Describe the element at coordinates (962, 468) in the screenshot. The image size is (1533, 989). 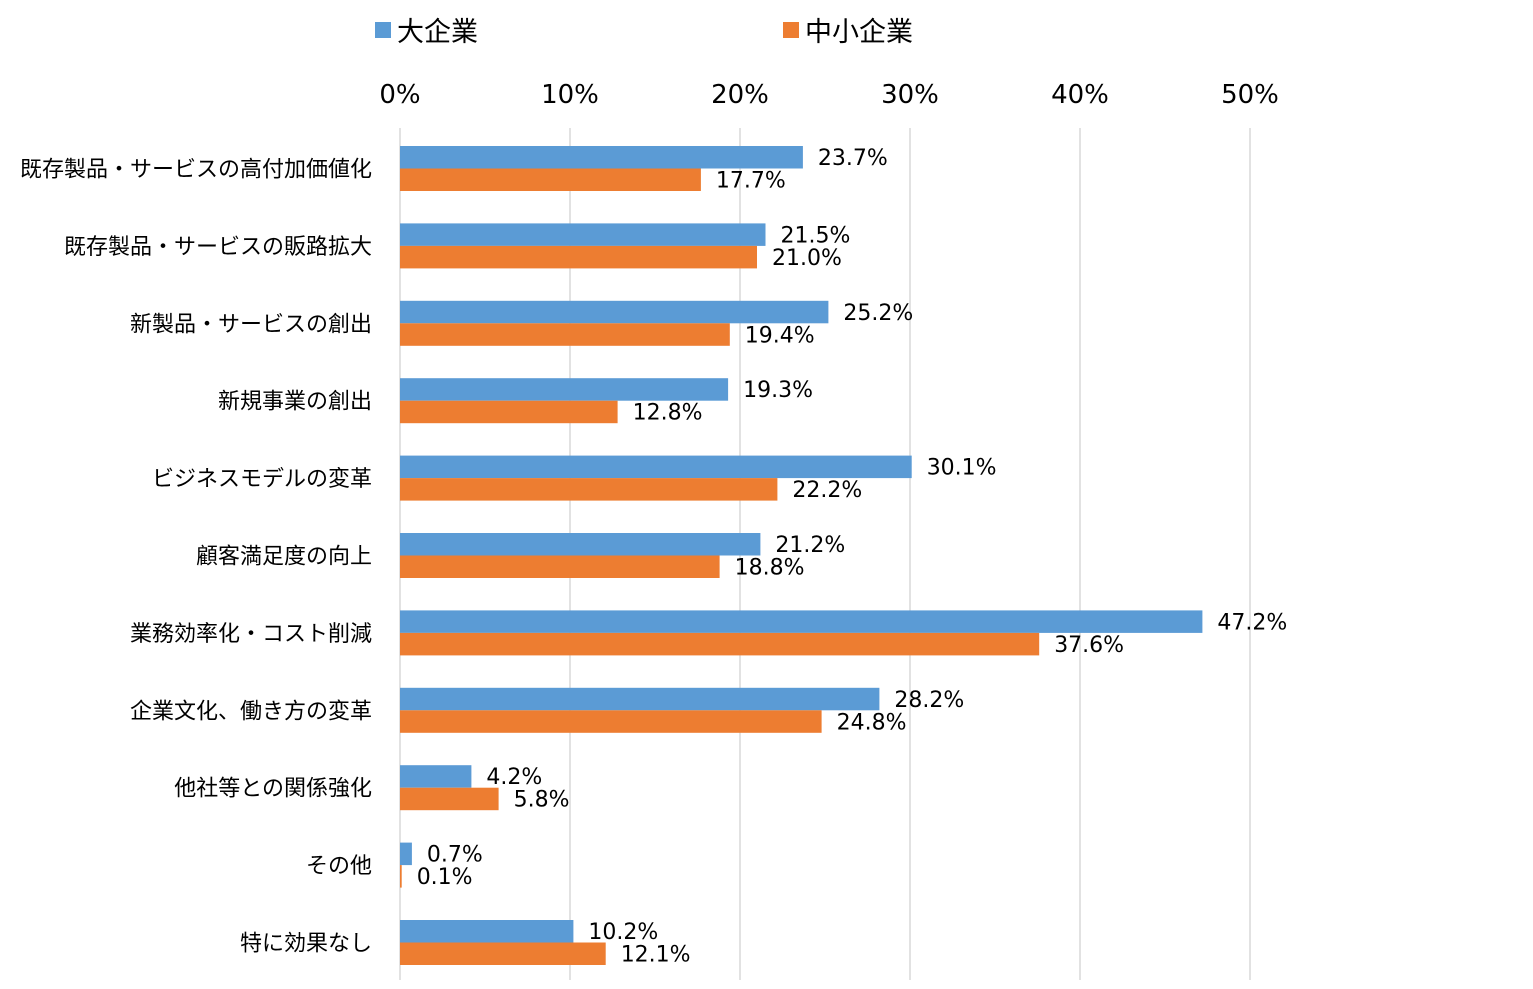
I see `data-label-large: 30.1%` at that location.